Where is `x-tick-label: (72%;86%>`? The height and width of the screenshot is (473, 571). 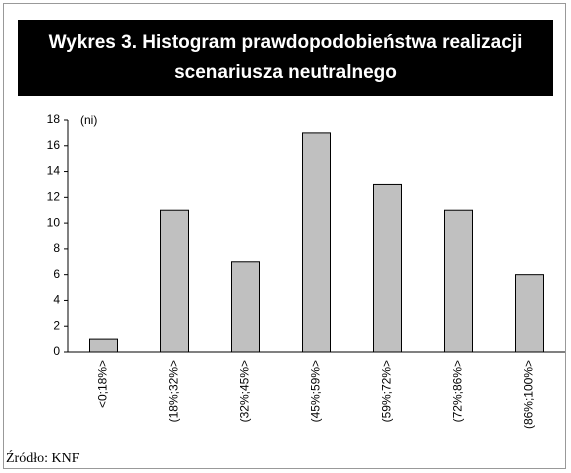 x-tick-label: (72%;86%> is located at coordinates (458, 391).